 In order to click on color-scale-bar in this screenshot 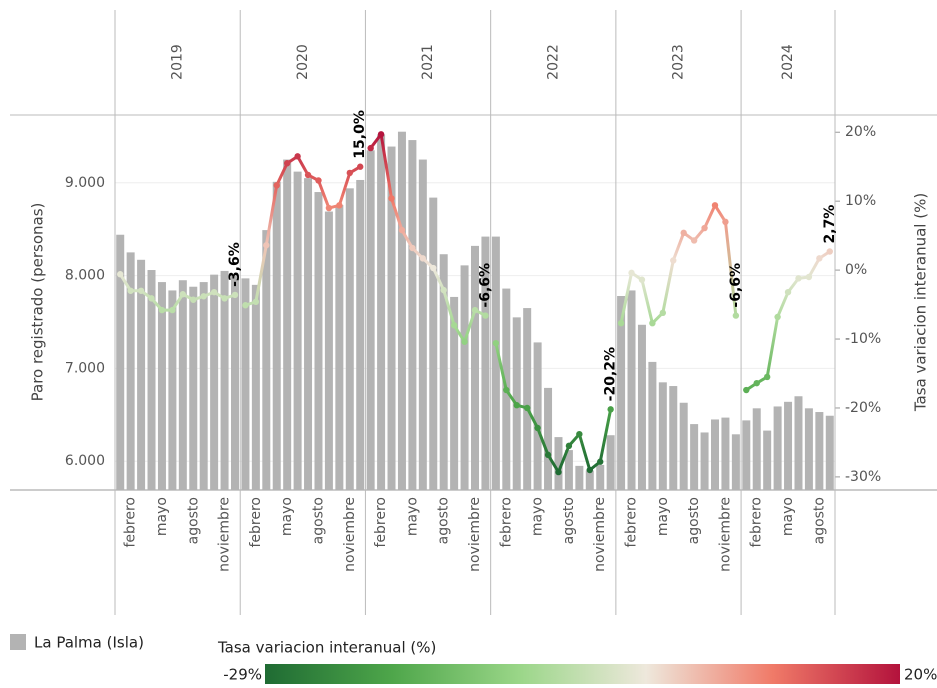, I will do `click(582, 674)`.